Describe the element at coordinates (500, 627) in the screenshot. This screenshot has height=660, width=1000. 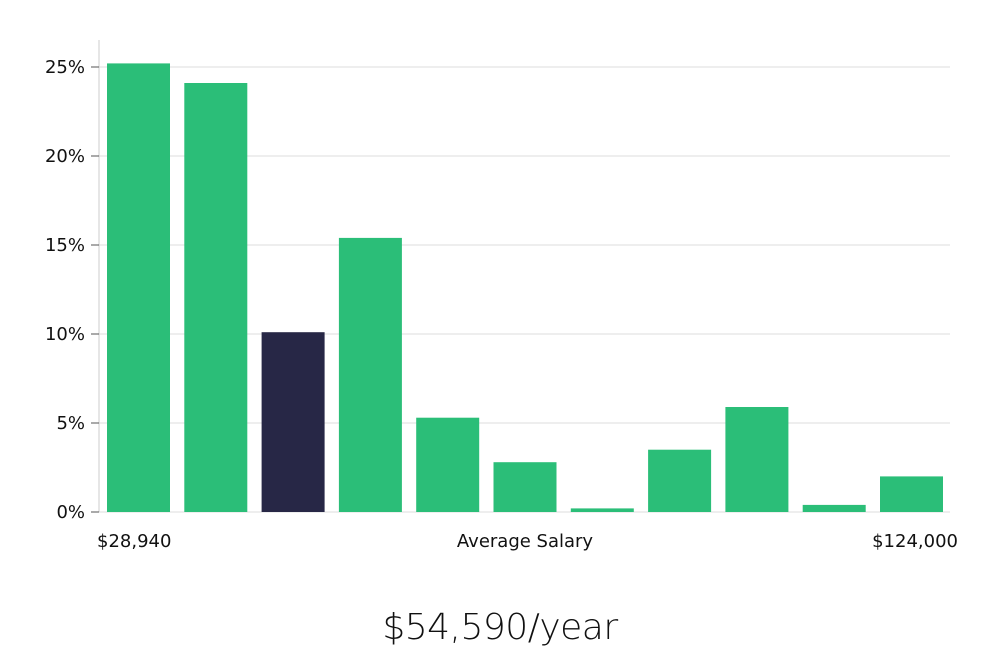
I see `average-salary-value: $54,590/year` at that location.